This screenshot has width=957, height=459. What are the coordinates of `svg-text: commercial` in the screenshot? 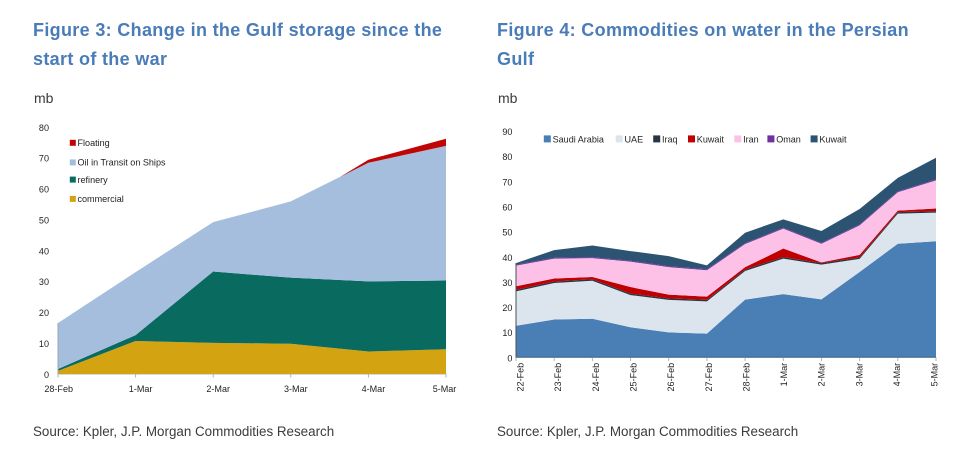 It's located at (101, 199).